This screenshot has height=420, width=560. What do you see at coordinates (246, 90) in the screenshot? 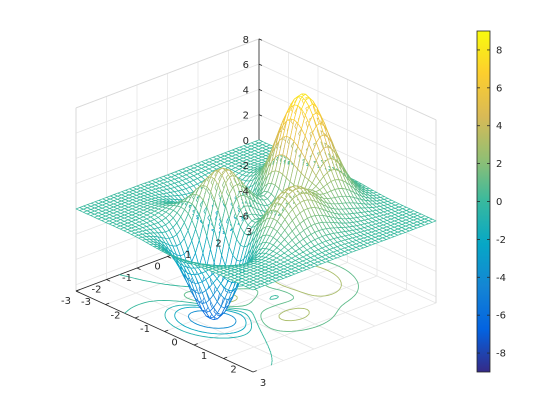
I see `z-tick-label: 4` at bounding box center [246, 90].